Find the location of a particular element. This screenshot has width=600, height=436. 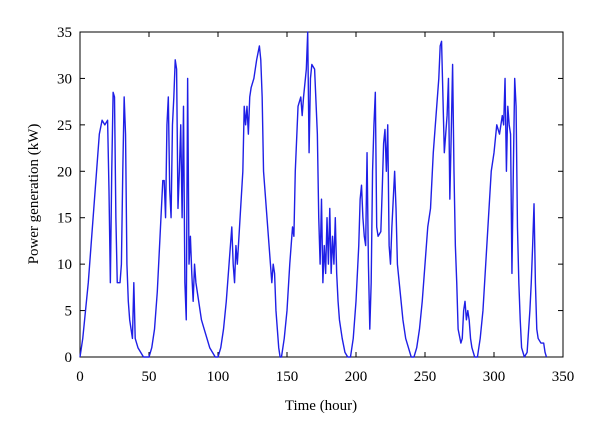

y-tick-label: 20 is located at coordinates (64, 172).